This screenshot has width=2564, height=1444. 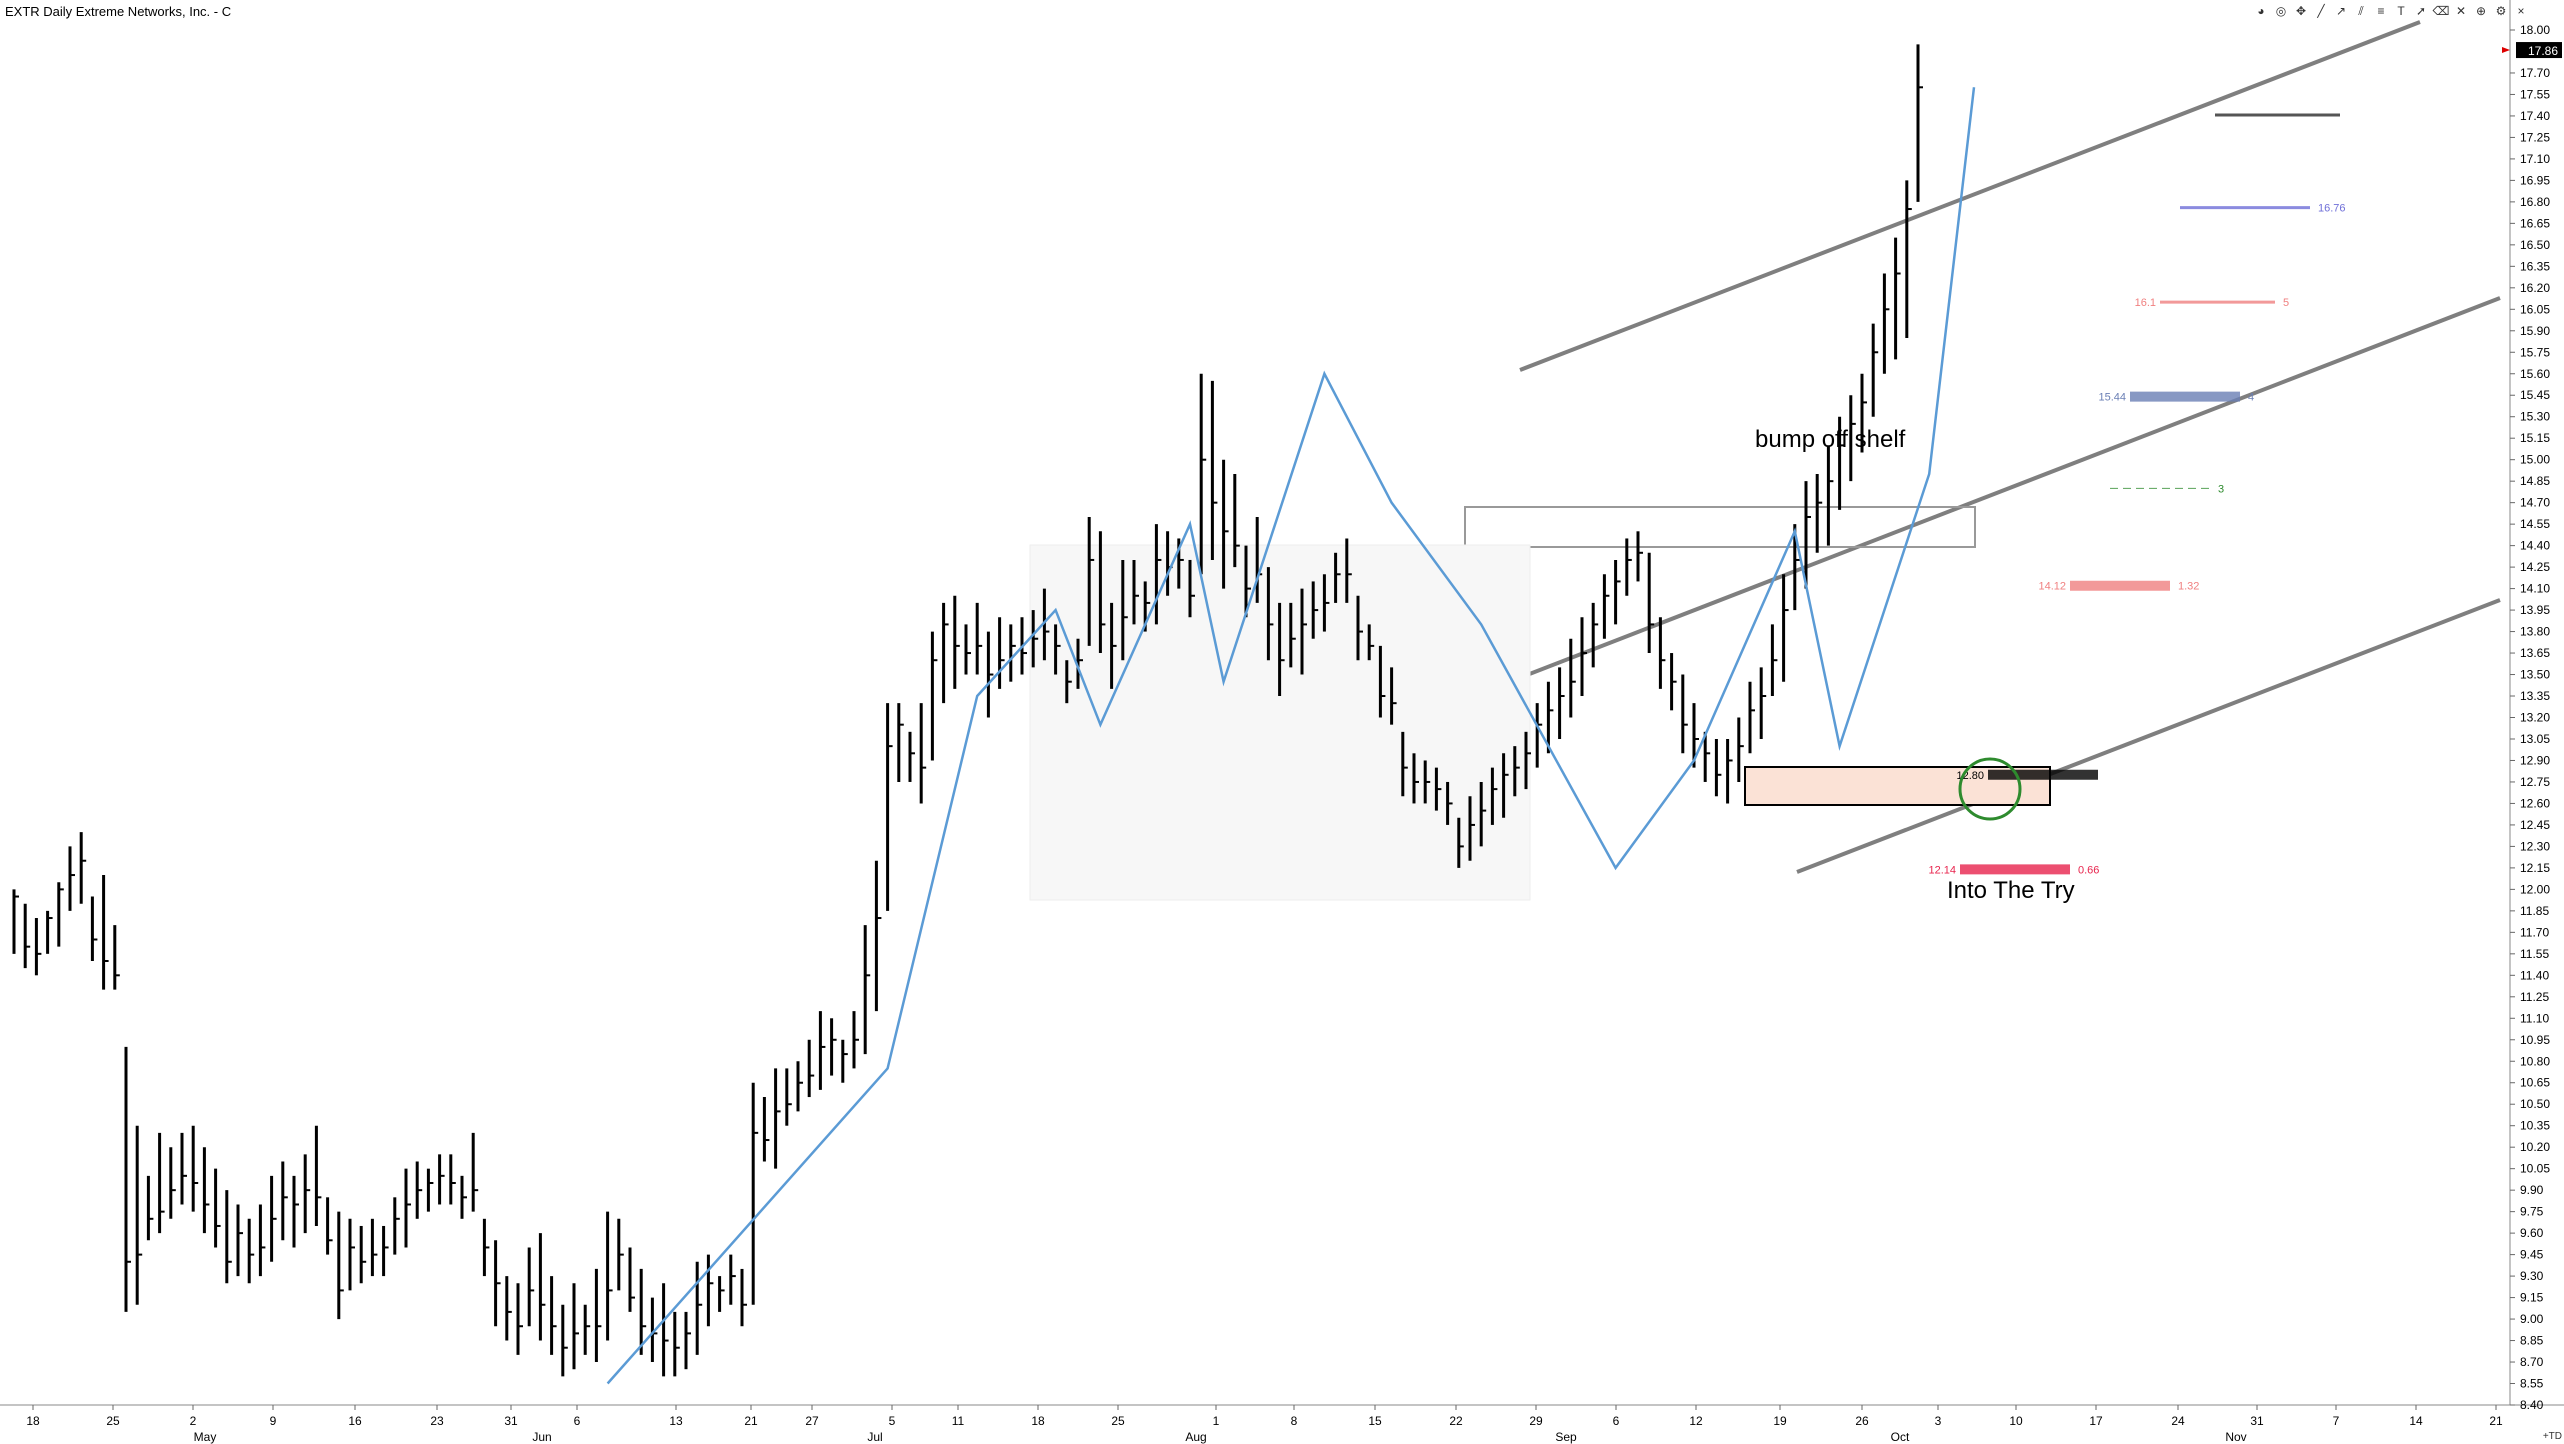 I want to click on x-tick-label: 1, so click(x=1216, y=1421).